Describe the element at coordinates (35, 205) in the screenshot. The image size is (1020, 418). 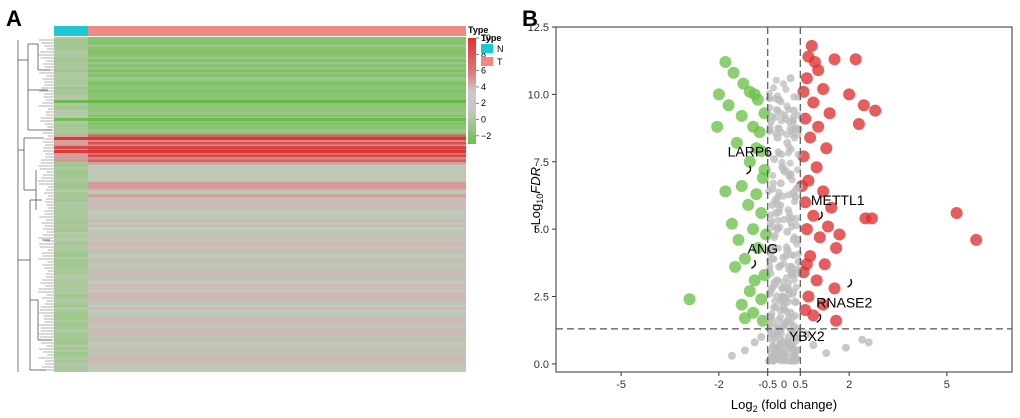
I see `row-dendrogram` at that location.